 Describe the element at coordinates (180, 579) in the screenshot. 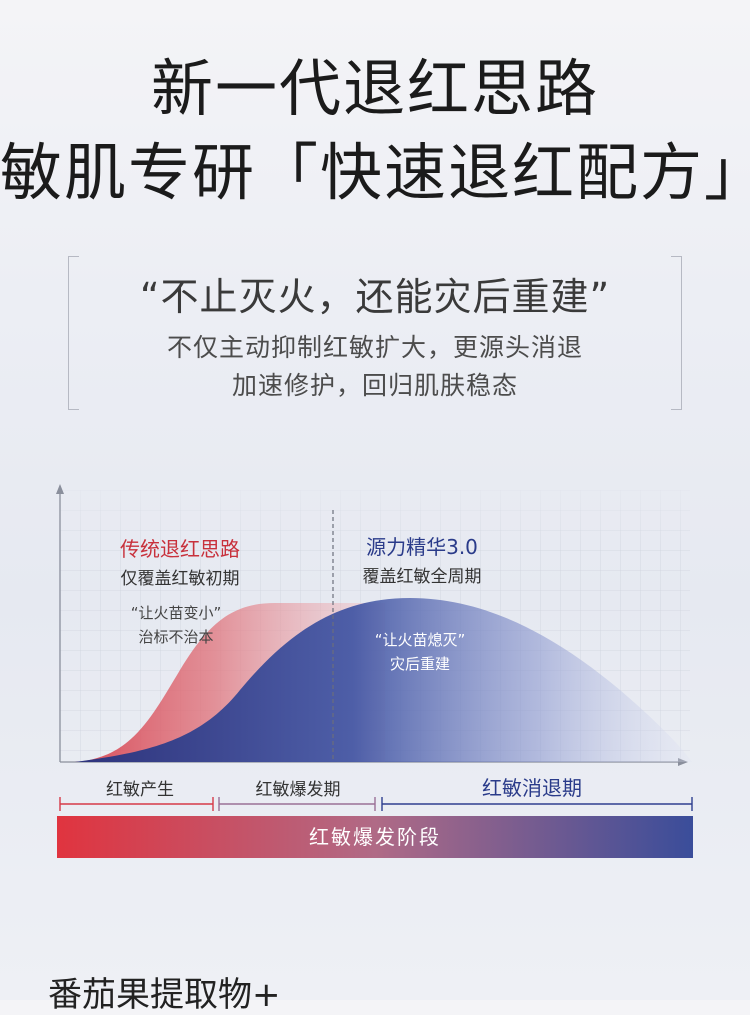

I see `traditional-subtitle: 仅覆盖红敏初期` at that location.